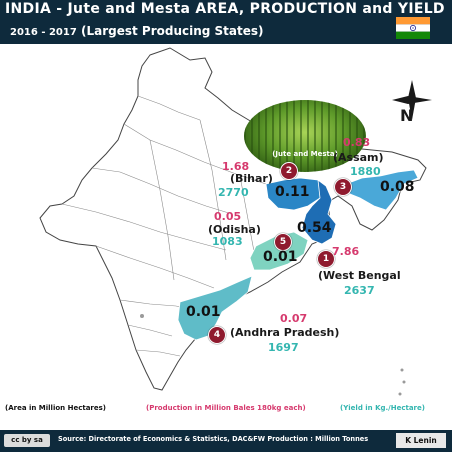 The width and height of the screenshot is (452, 452). Describe the element at coordinates (251, 178) in the screenshot. I see `bihar-name: (Bihar)` at that location.